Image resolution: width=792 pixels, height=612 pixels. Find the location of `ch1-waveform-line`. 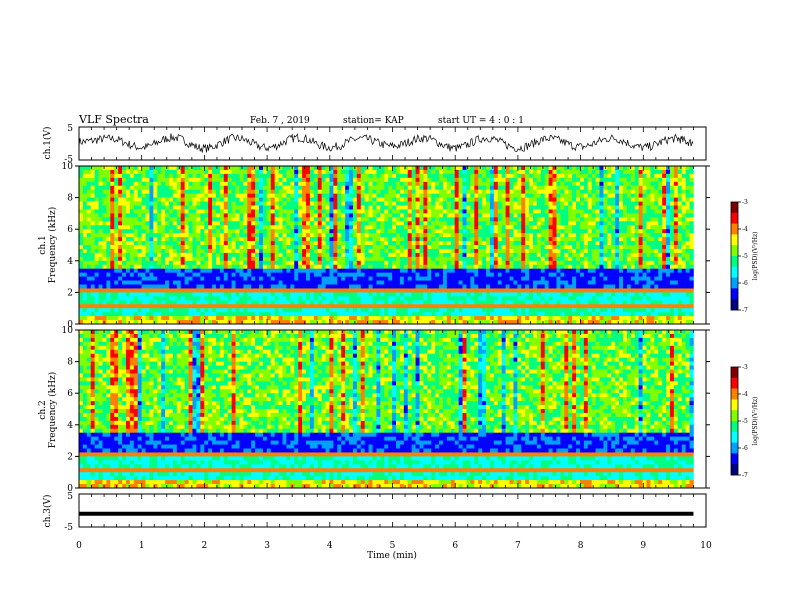

ch1-waveform-line is located at coordinates (386, 143).